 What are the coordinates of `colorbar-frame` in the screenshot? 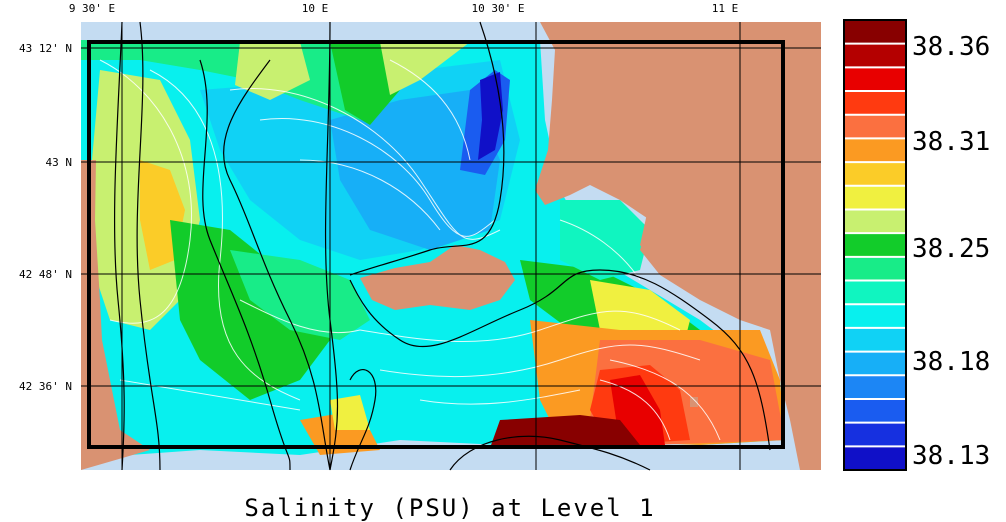 It's located at (875, 245).